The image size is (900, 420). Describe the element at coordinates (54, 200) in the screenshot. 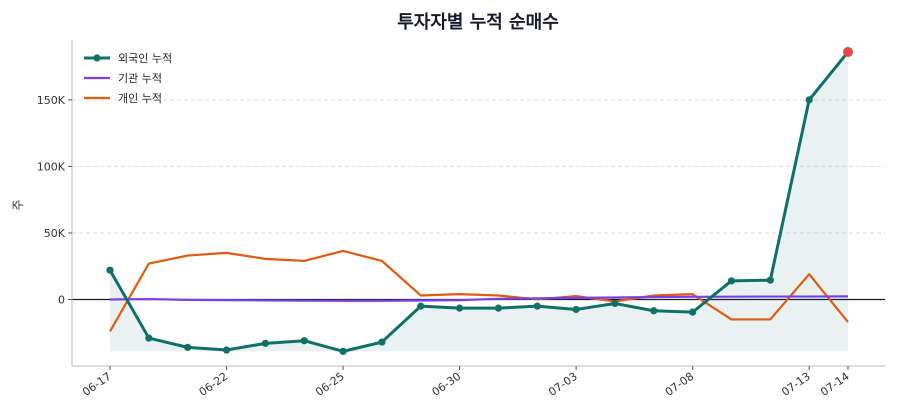

I see `y-ticks: 0 50K 100K 150K` at that location.